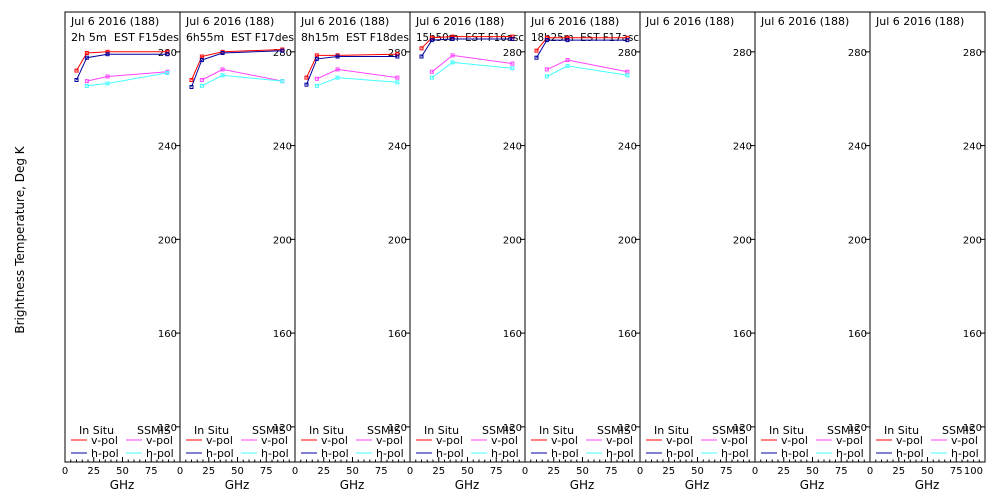 Image resolution: width=1000 pixels, height=500 pixels. Describe the element at coordinates (240, 37) in the screenshot. I see `panel-subtitle: 6h55m EST F17des` at that location.